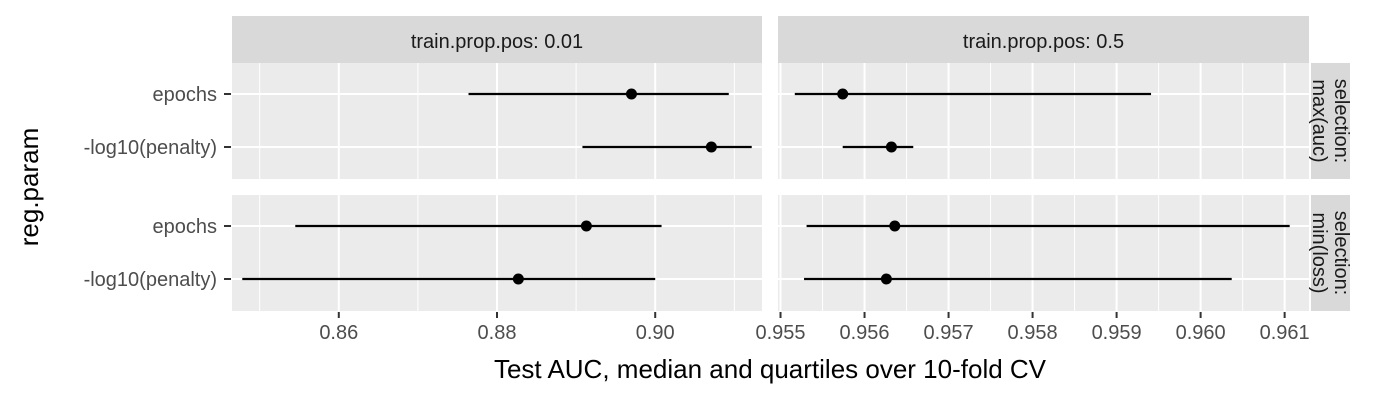 Image resolution: width=1400 pixels, height=400 pixels. Describe the element at coordinates (655, 333) in the screenshot. I see `x-tick-label: 0.90` at that location.